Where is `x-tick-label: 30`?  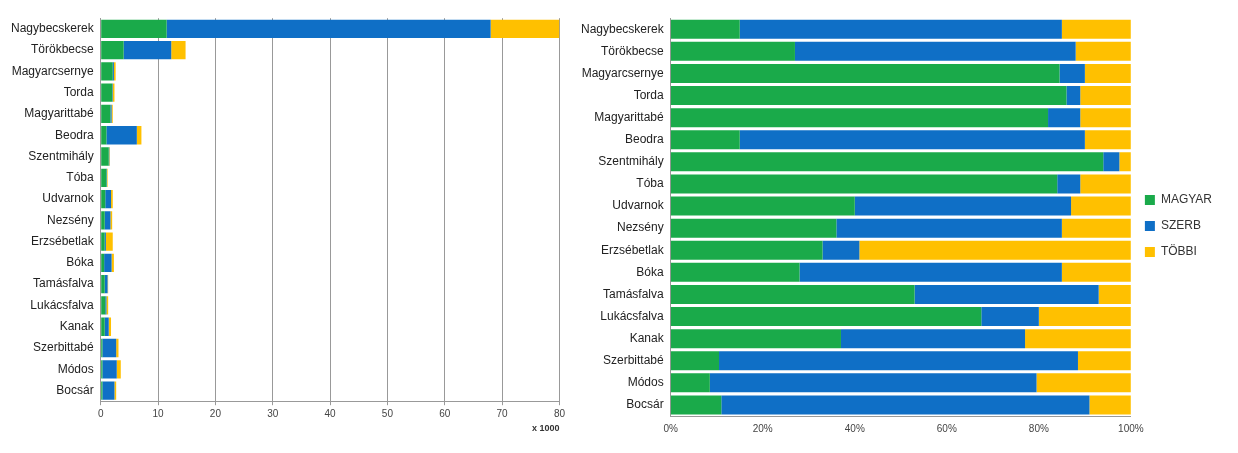
x-tick-label: 30 is located at coordinates (273, 413).